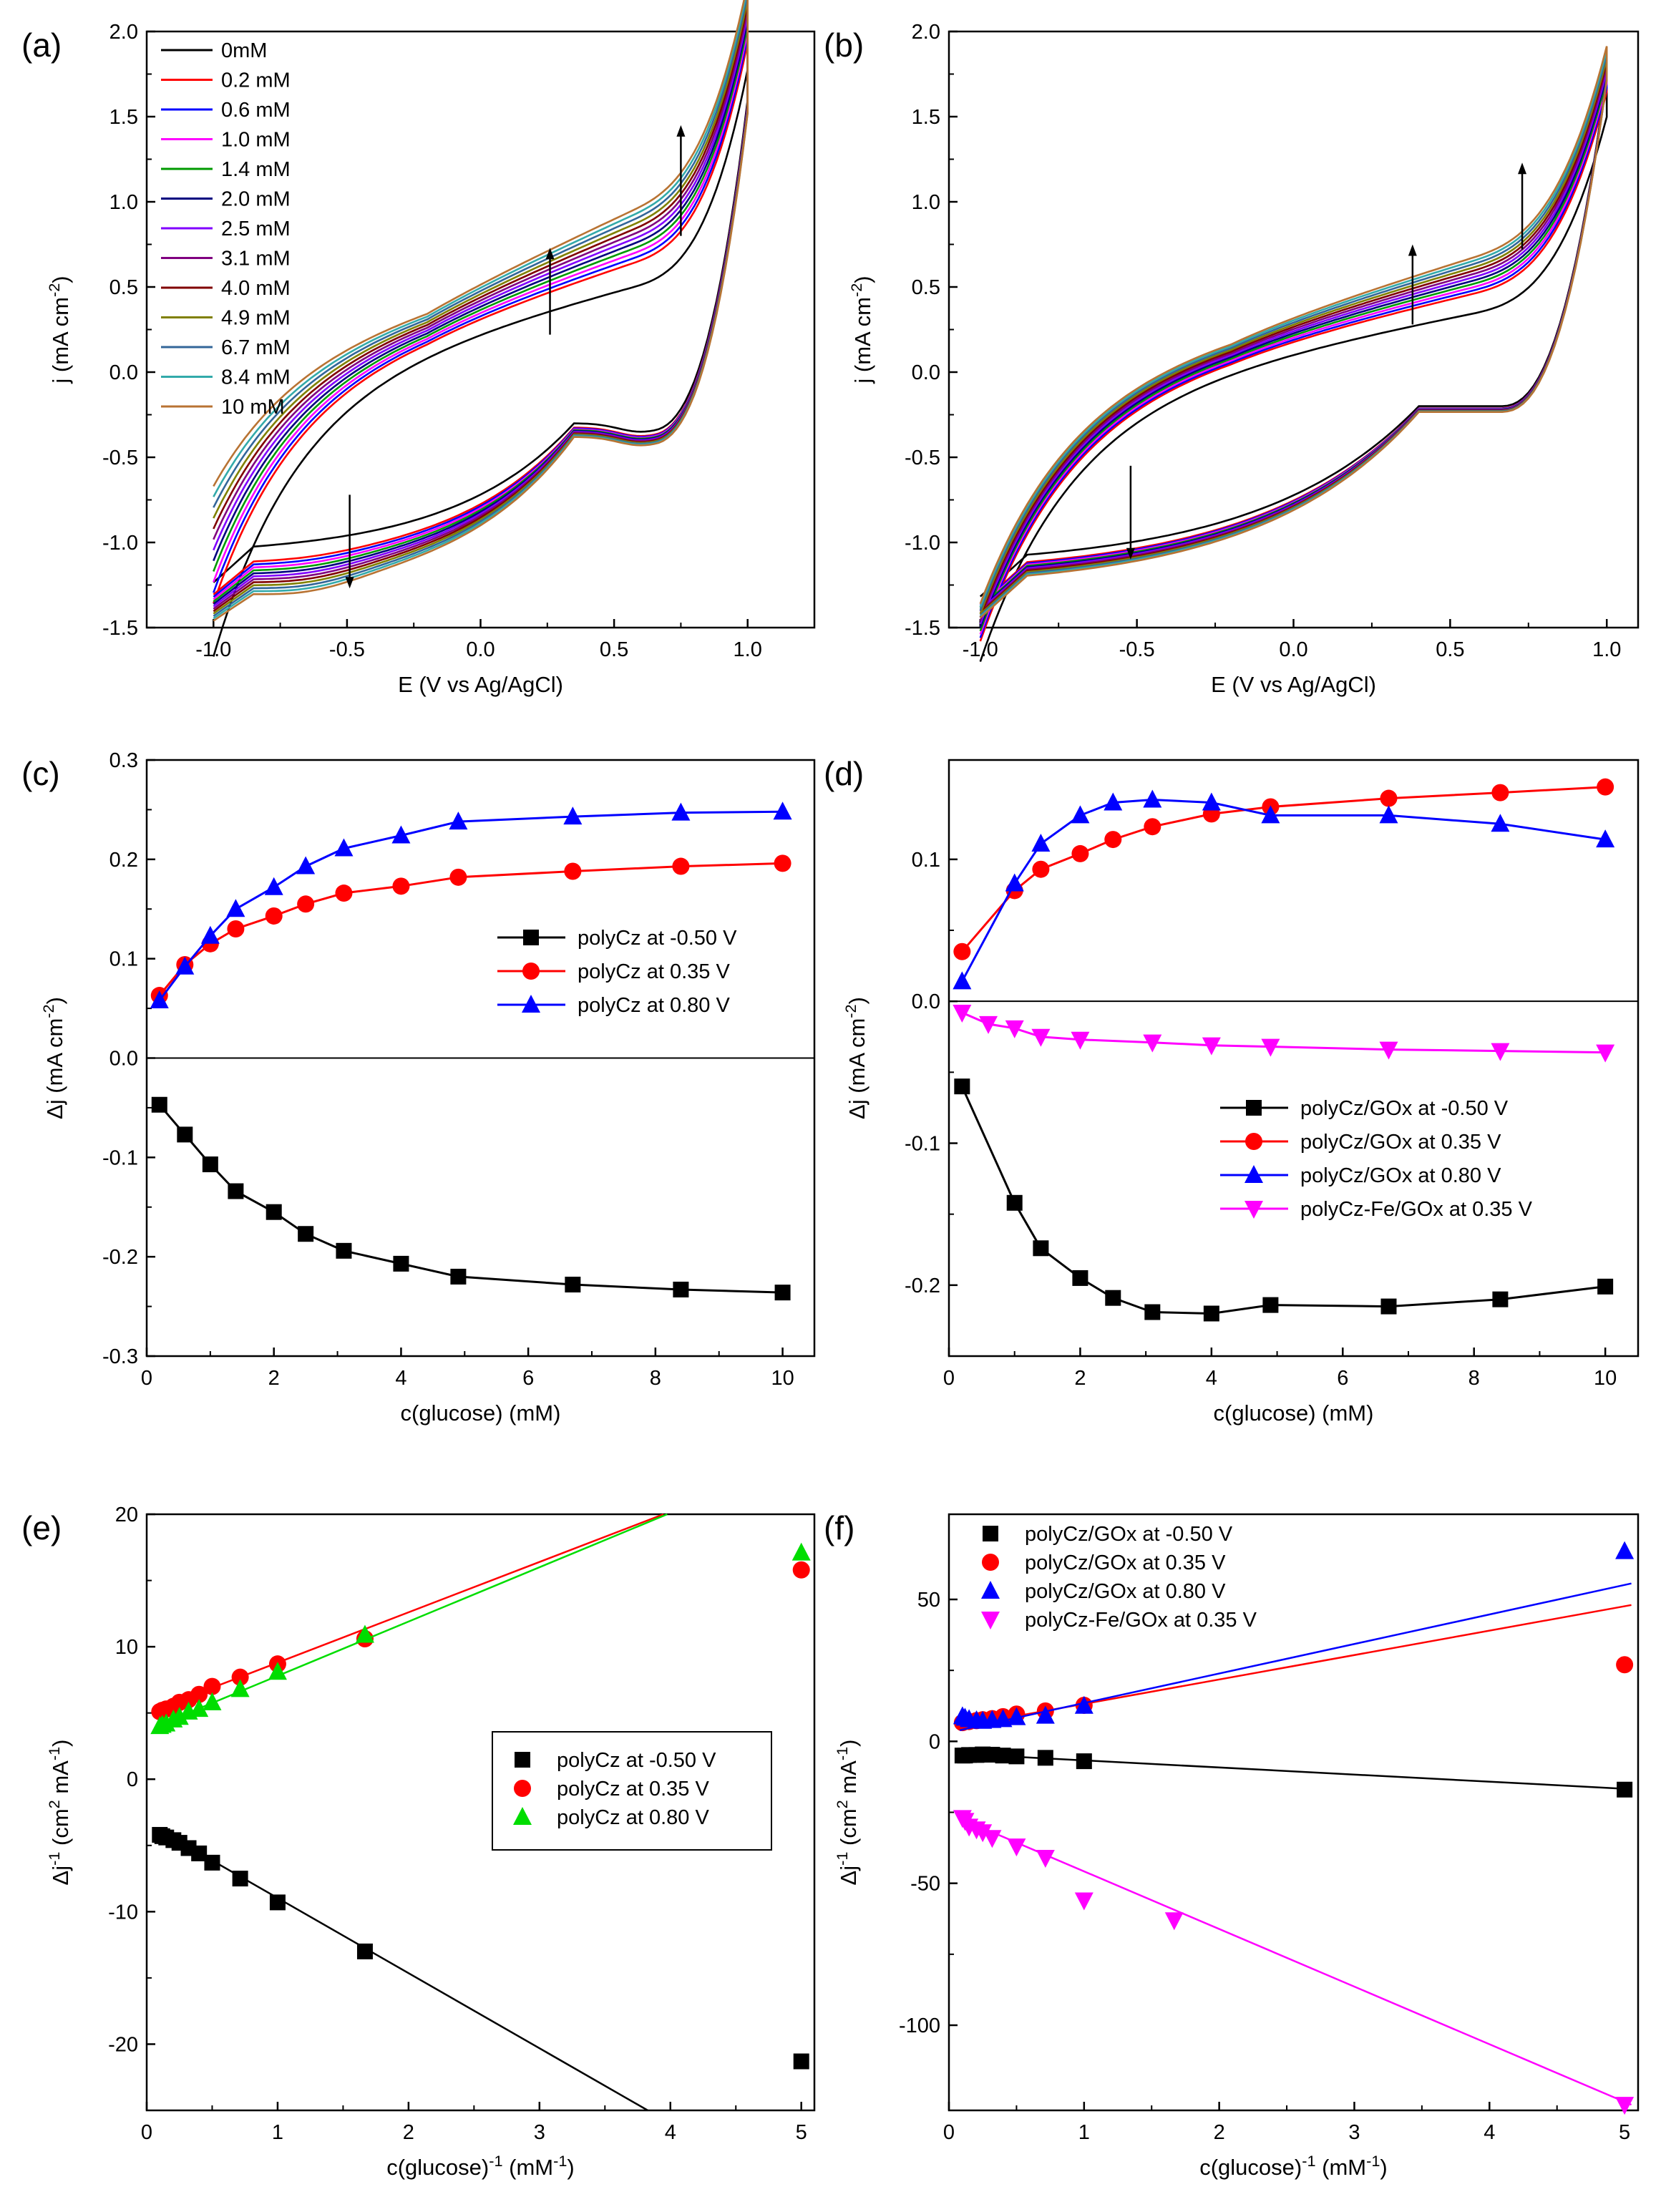 The image size is (1661, 2212). I want to click on y-axis-label: j (mA cm-2), so click(59, 330).